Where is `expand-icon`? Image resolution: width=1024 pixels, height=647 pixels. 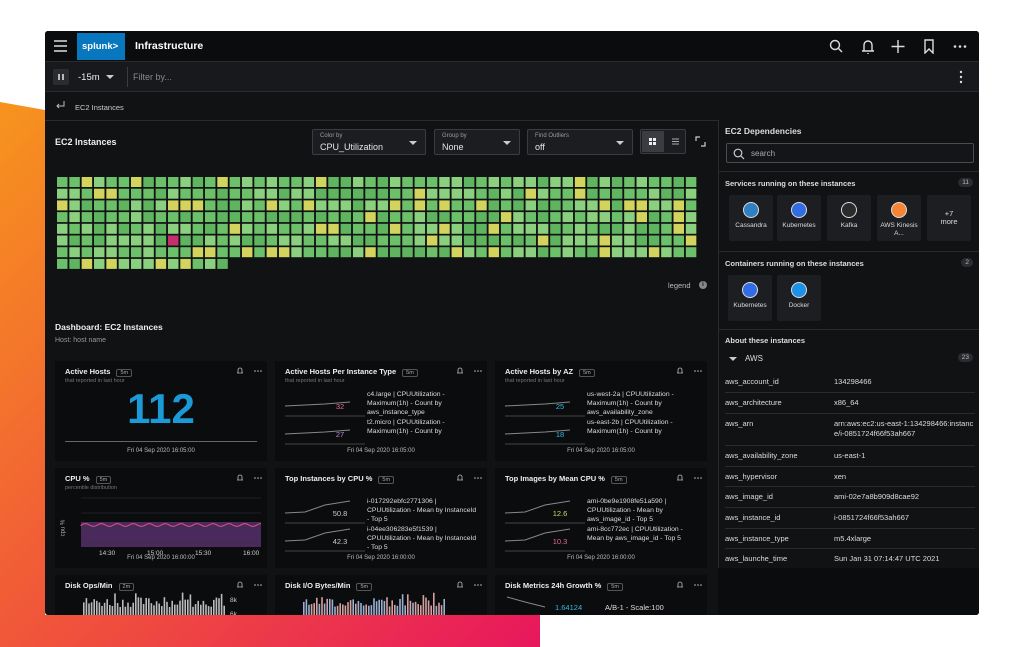
expand-icon is located at coordinates (700, 141).